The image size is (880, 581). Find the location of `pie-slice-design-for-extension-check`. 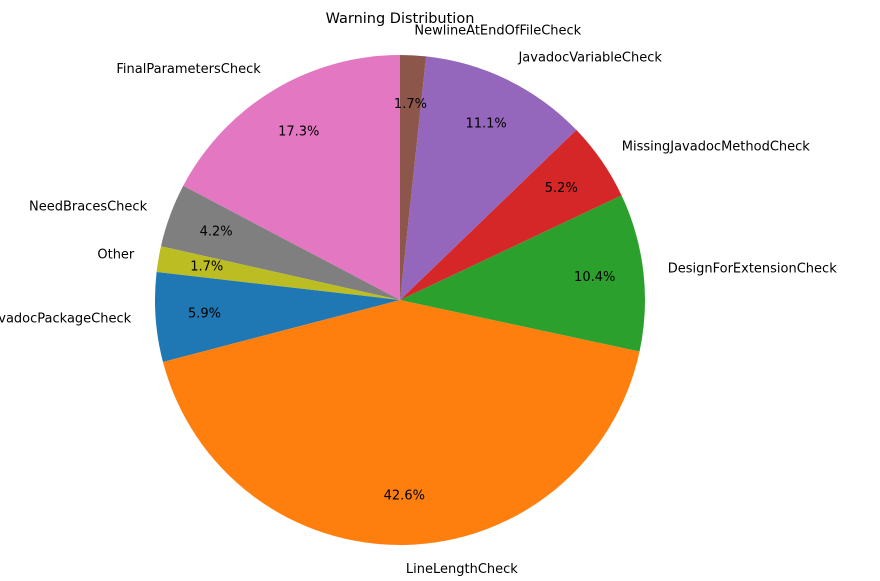

pie-slice-design-for-extension-check is located at coordinates (522, 273).